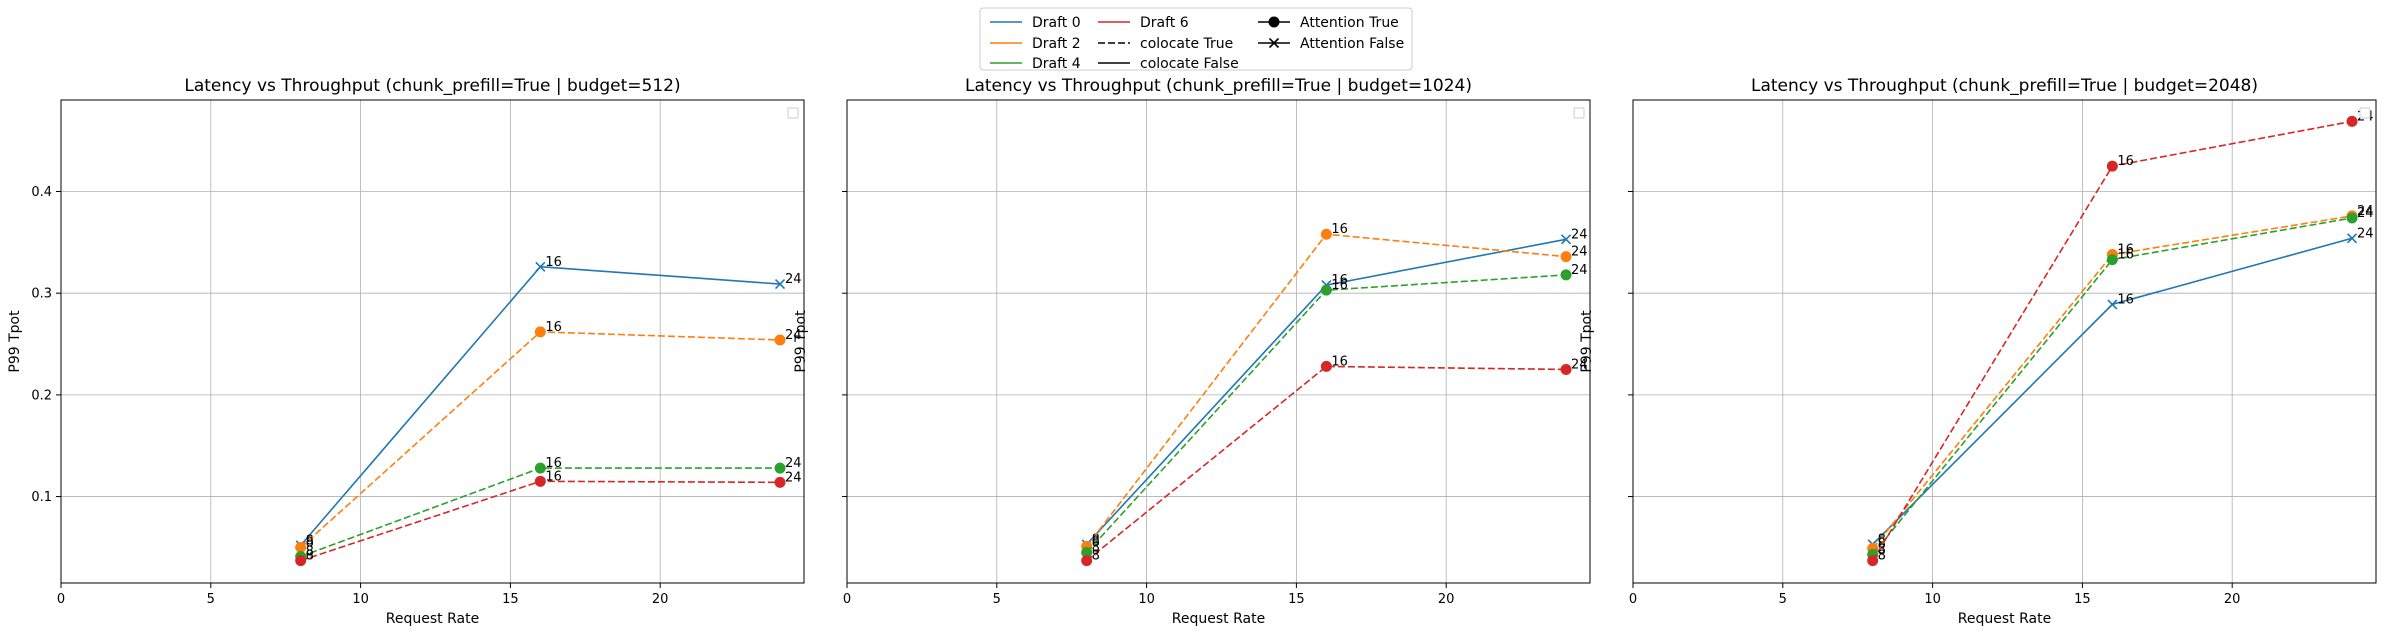 The width and height of the screenshot is (2385, 640). I want to click on legend-label: Attention True, so click(1349, 23).